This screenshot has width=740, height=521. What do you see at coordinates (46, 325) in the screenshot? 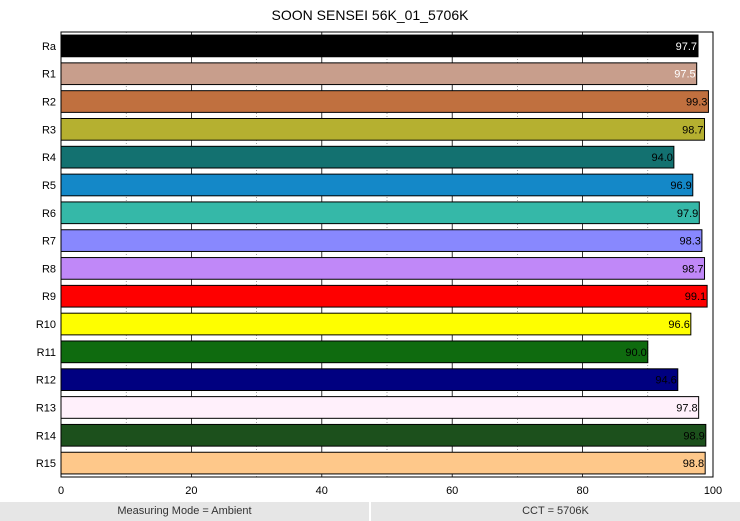
I see `y-label-r10: R10` at bounding box center [46, 325].